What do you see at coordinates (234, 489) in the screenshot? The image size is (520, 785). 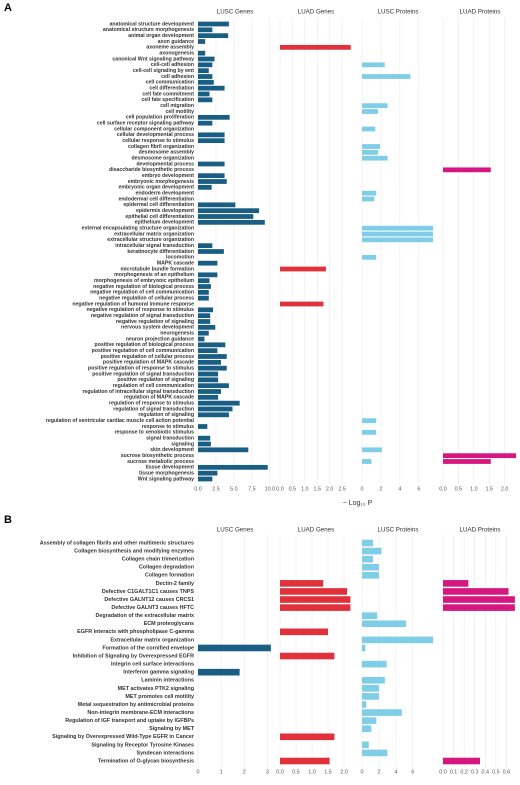 I see `x-tick-label: 5.0` at bounding box center [234, 489].